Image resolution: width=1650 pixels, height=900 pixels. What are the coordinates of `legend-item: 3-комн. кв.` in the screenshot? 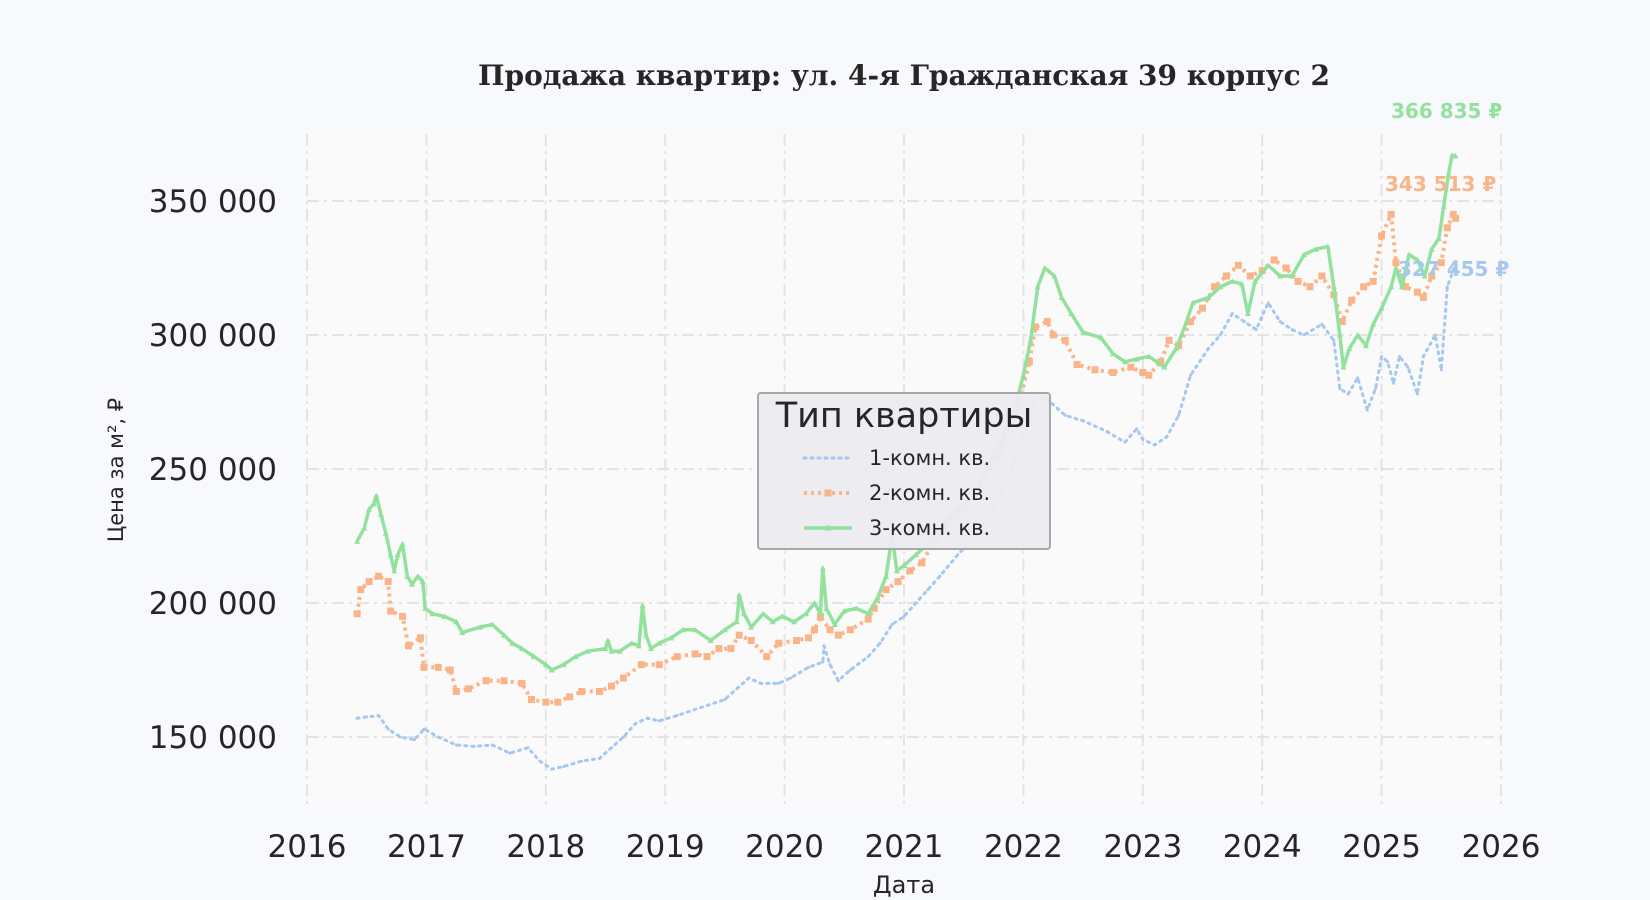 It's located at (897, 528).